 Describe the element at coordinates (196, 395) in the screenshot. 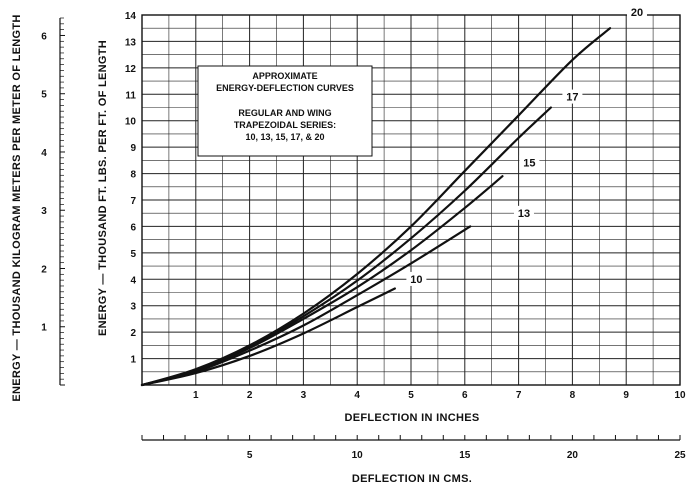

I see `x-tick-label: 1` at that location.